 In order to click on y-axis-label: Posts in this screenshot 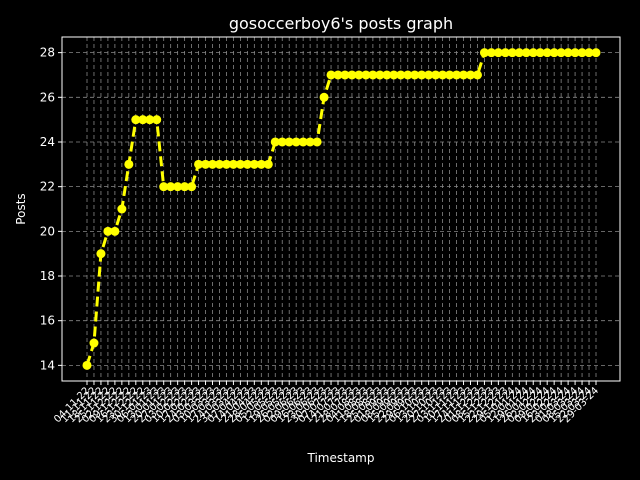, I will do `click(21, 208)`.